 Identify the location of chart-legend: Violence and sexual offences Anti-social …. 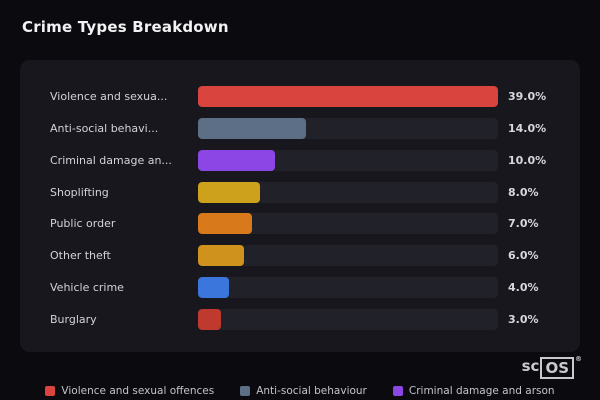
(300, 391).